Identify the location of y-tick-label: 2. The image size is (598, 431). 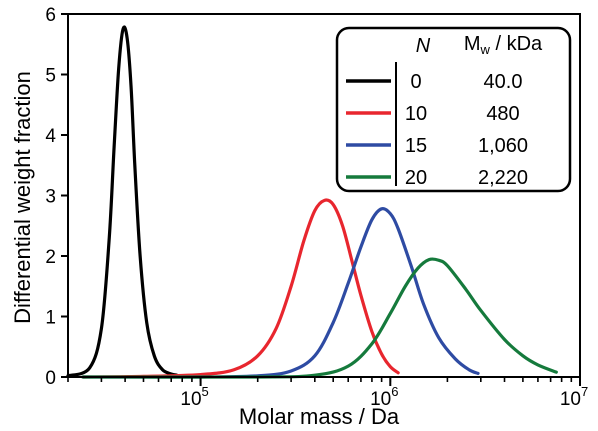
(50, 257).